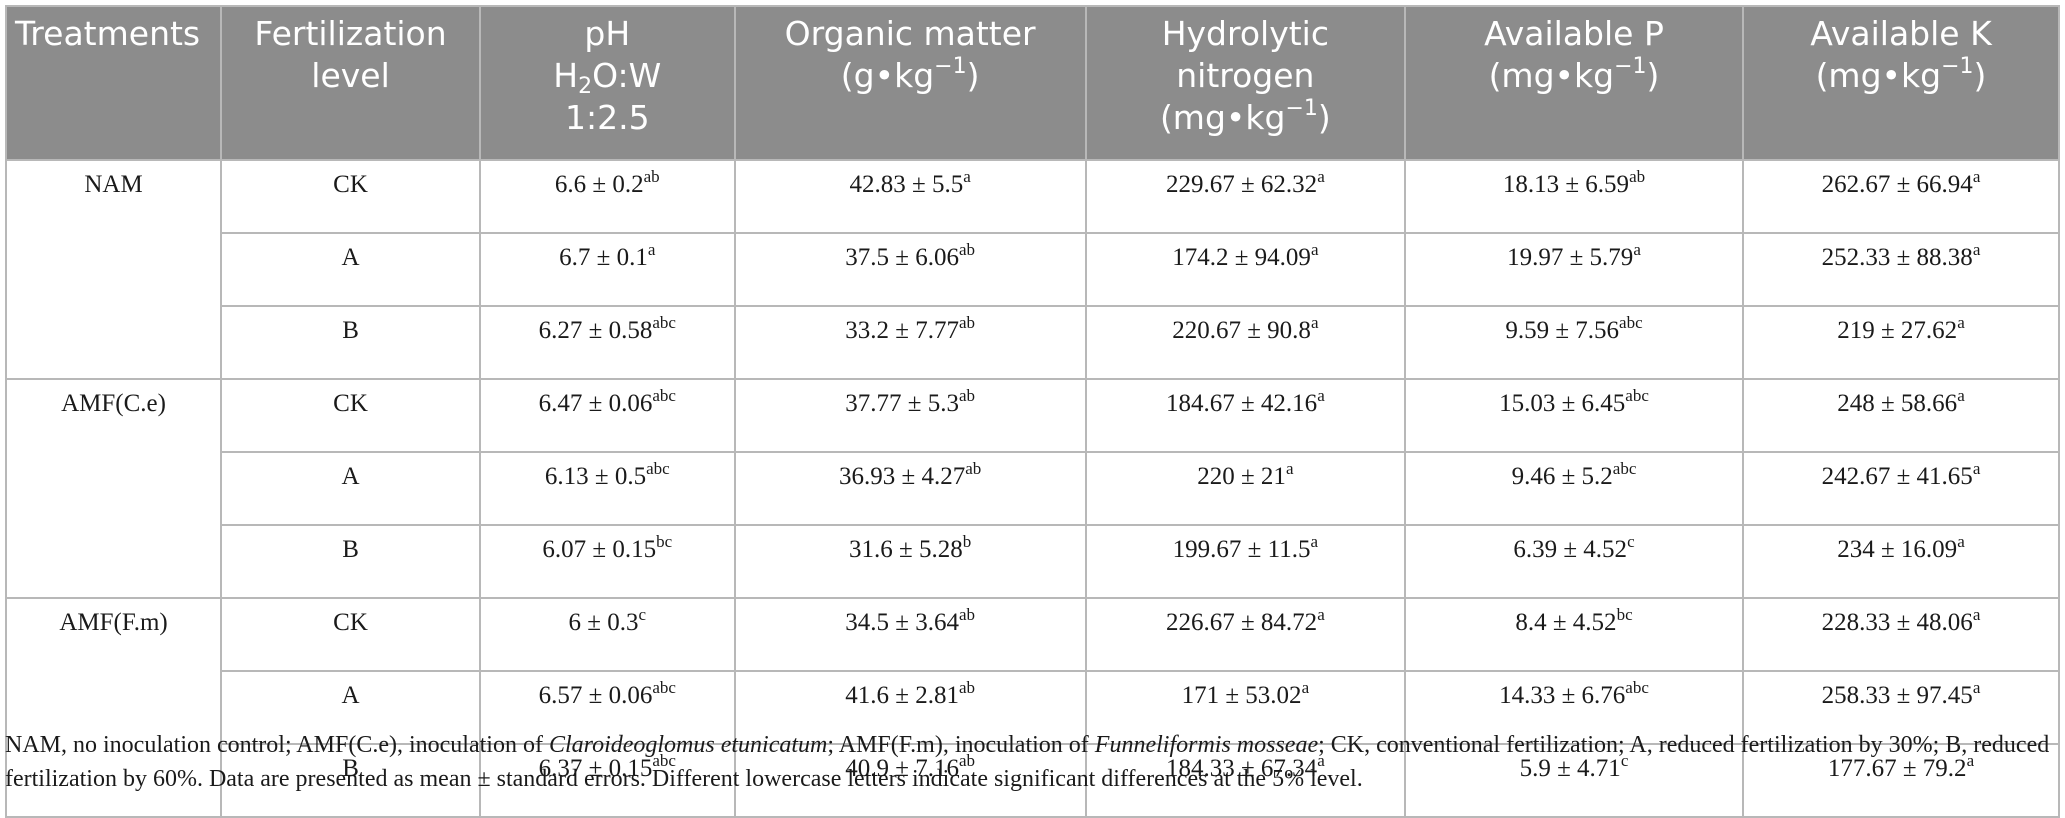  I want to click on value-cell: 220 ± 21a, so click(1245, 488).